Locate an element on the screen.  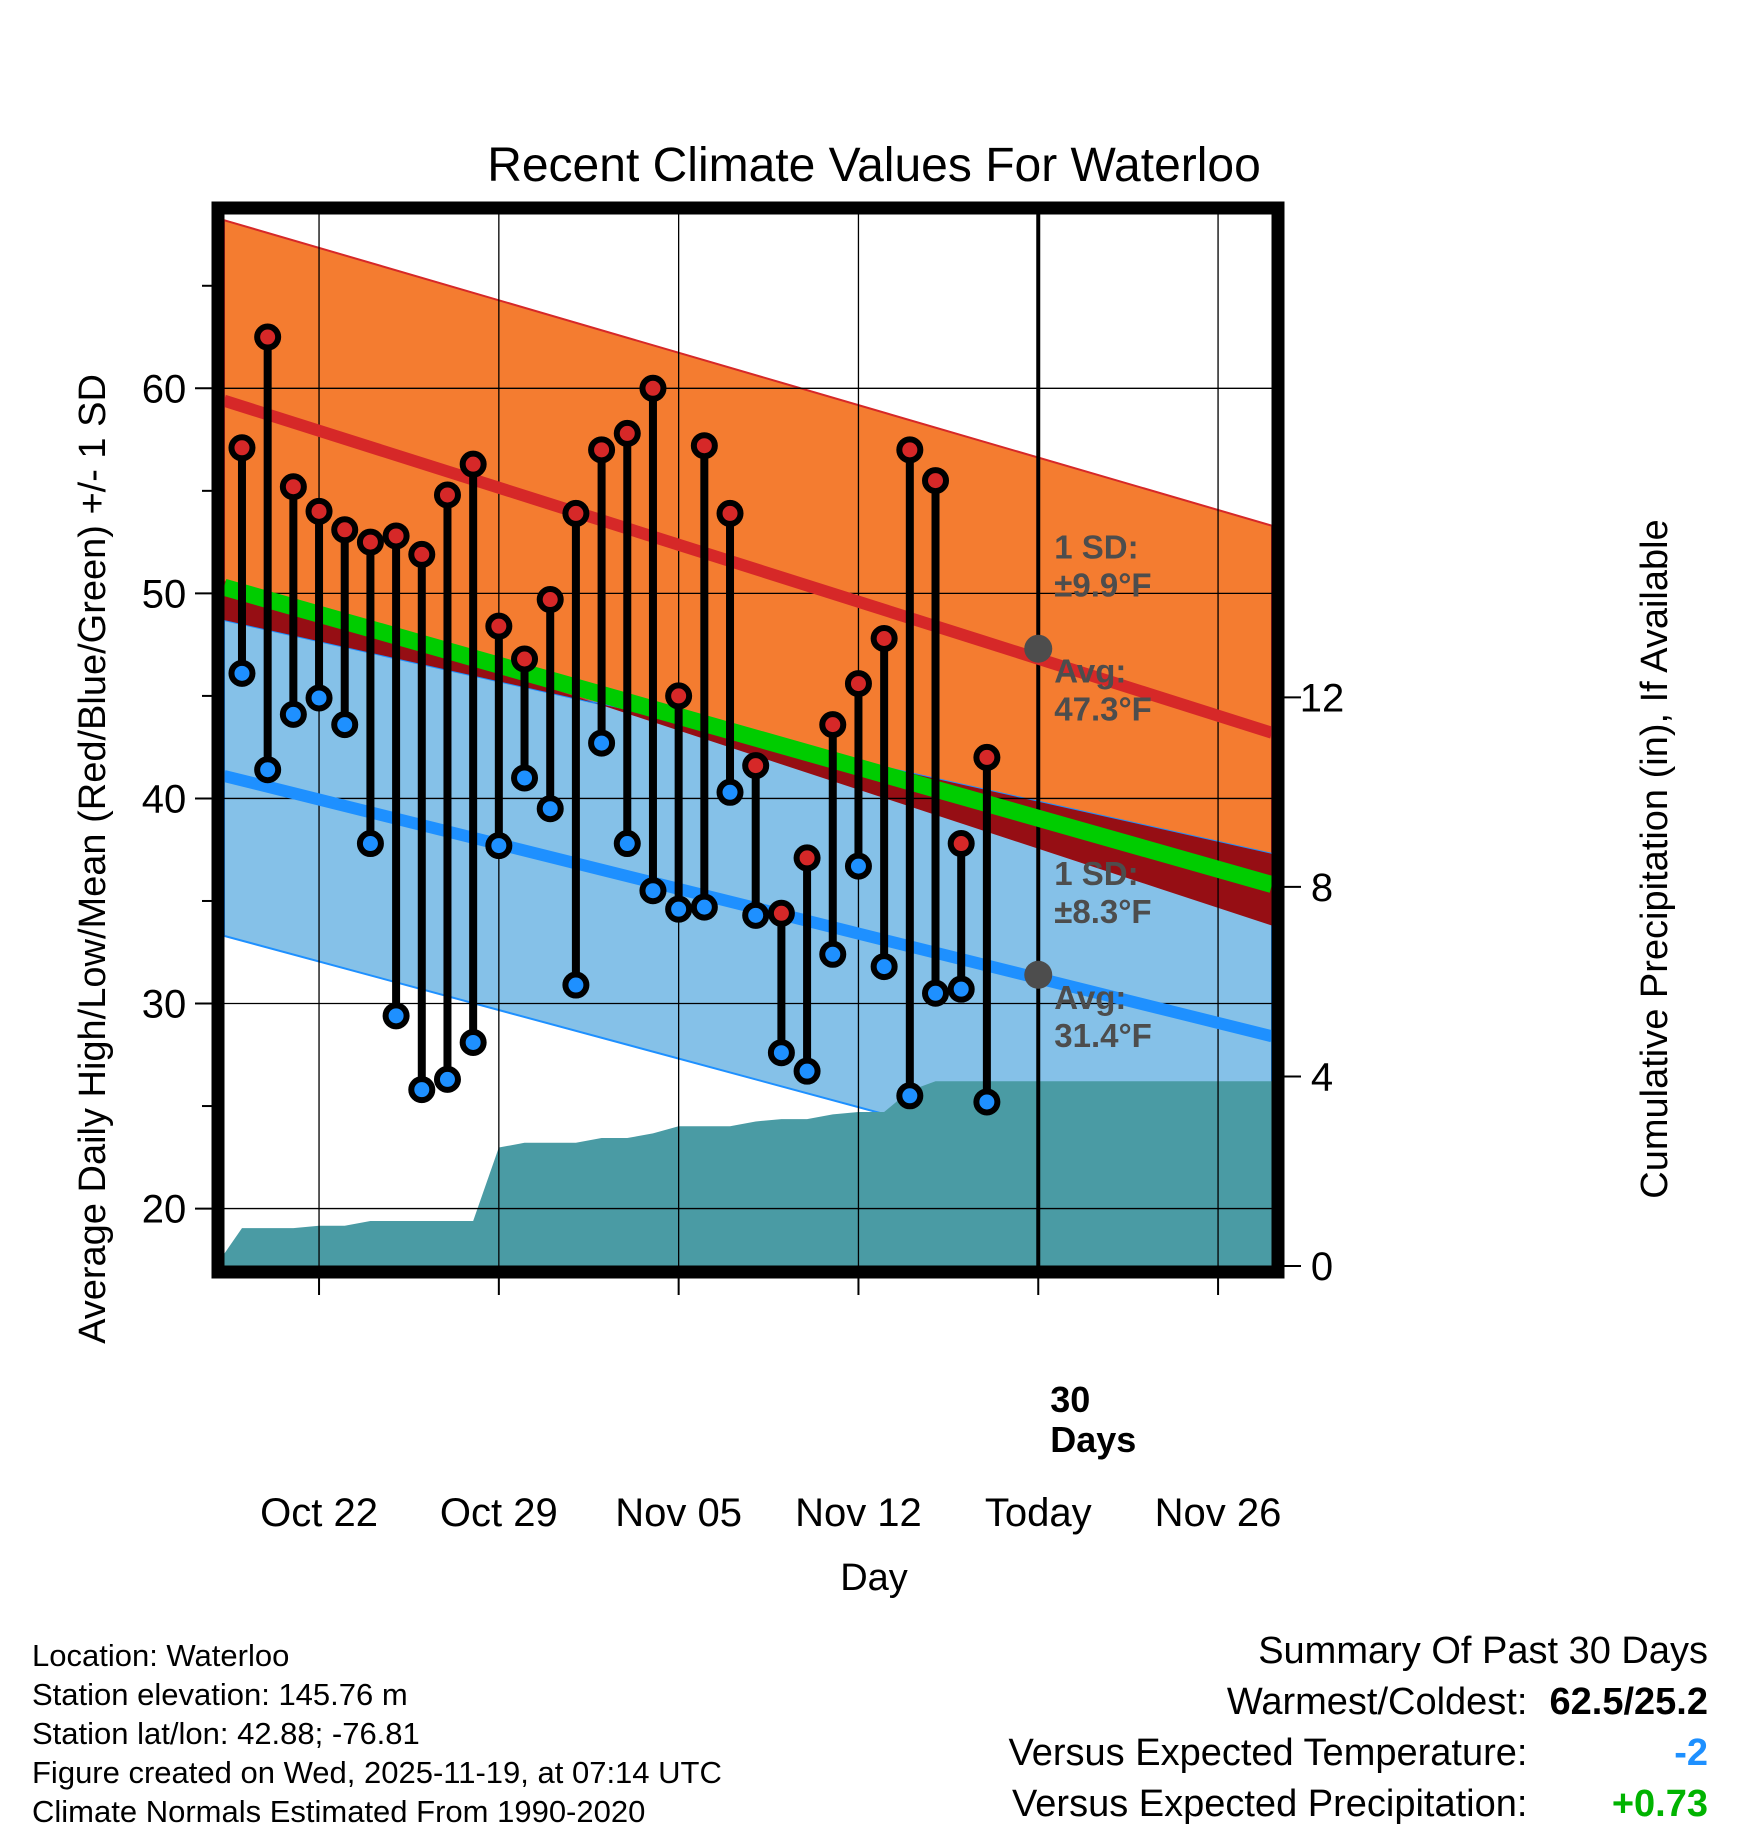
temp-deviation-row: Versus Expected Temperature: -2 is located at coordinates (1358, 1753).